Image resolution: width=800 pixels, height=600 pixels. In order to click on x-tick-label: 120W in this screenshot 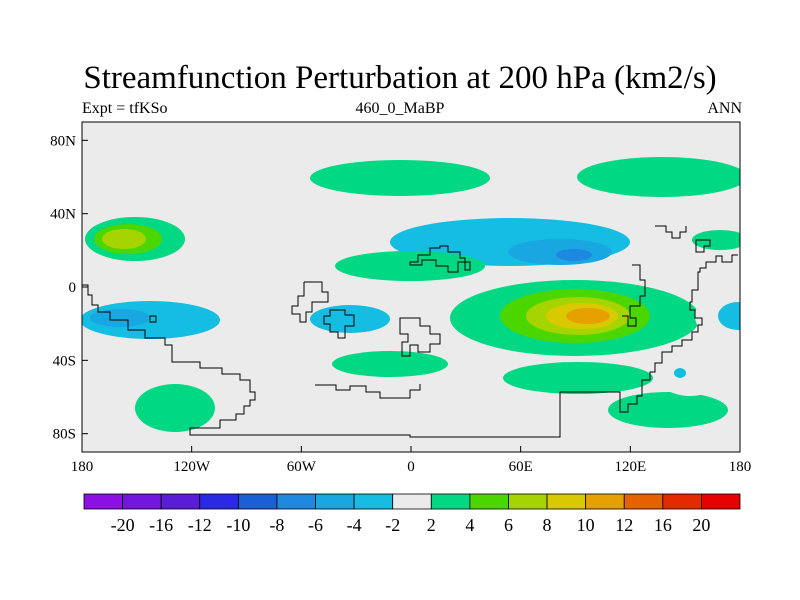, I will do `click(192, 467)`.